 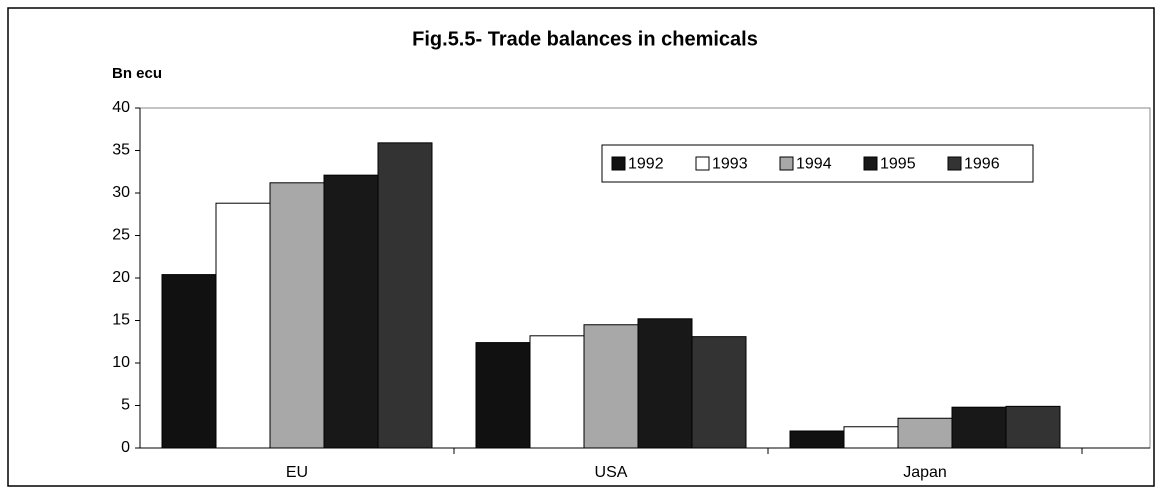 I want to click on y-tick-label: 35, so click(x=121, y=150).